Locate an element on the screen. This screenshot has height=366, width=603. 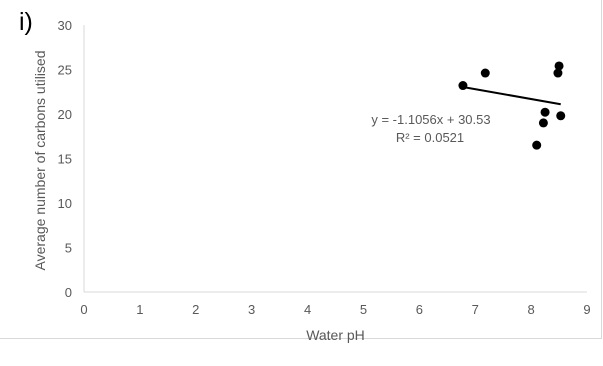
trendline is located at coordinates (511, 96).